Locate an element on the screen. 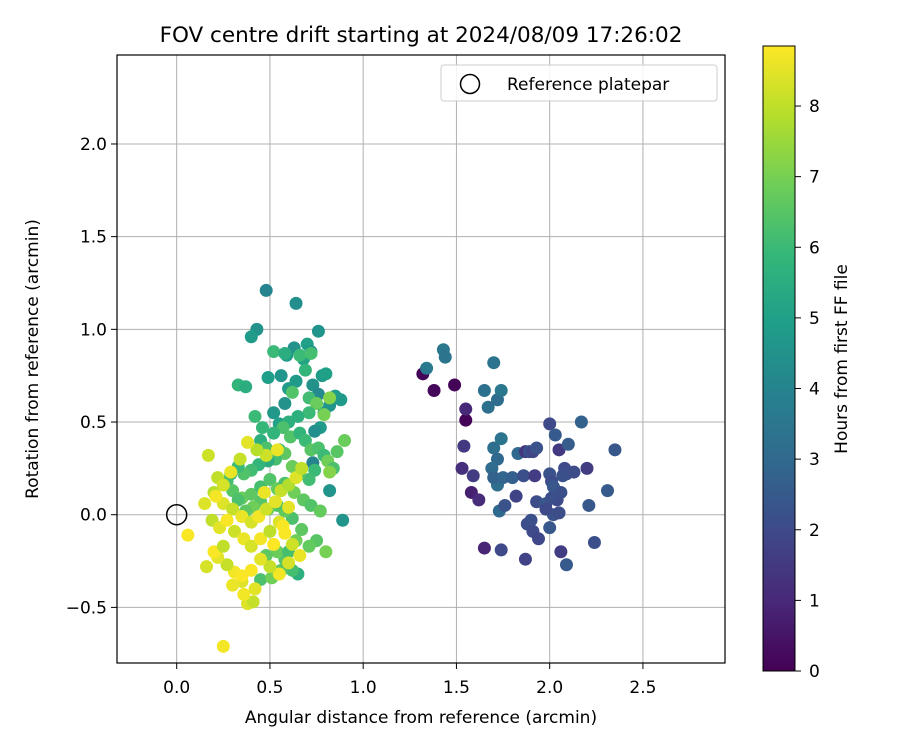  reference-platepar-marker is located at coordinates (176, 514).